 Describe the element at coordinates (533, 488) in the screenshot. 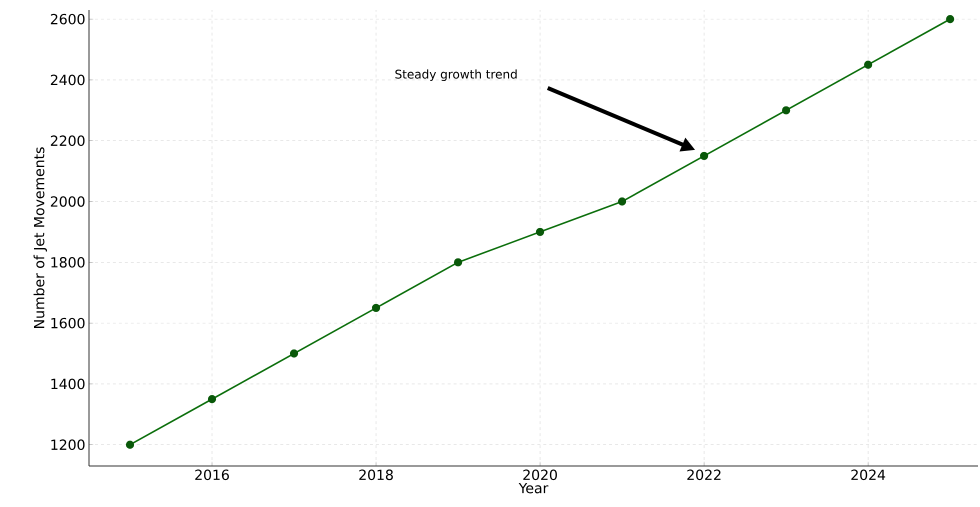

I see `x-axis-title: Year` at that location.